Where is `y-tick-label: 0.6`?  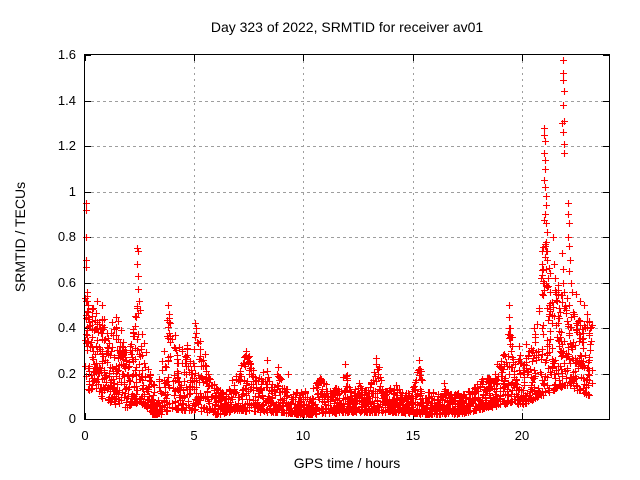 y-tick-label: 0.6 is located at coordinates (66, 282).